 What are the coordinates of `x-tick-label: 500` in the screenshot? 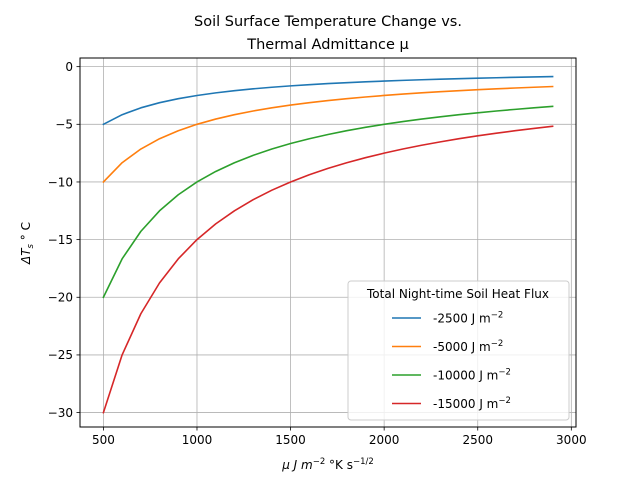 It's located at (103, 440).